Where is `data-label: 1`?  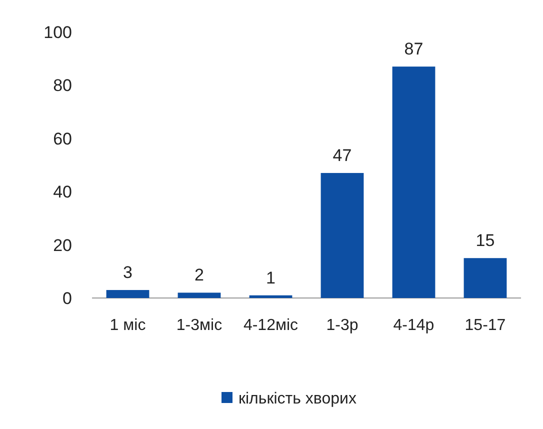
data-label: 1 is located at coordinates (271, 278).